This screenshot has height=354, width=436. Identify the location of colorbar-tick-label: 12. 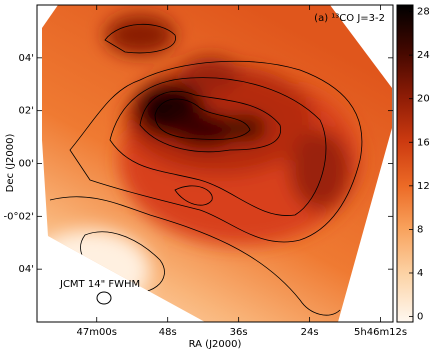
(423, 186).